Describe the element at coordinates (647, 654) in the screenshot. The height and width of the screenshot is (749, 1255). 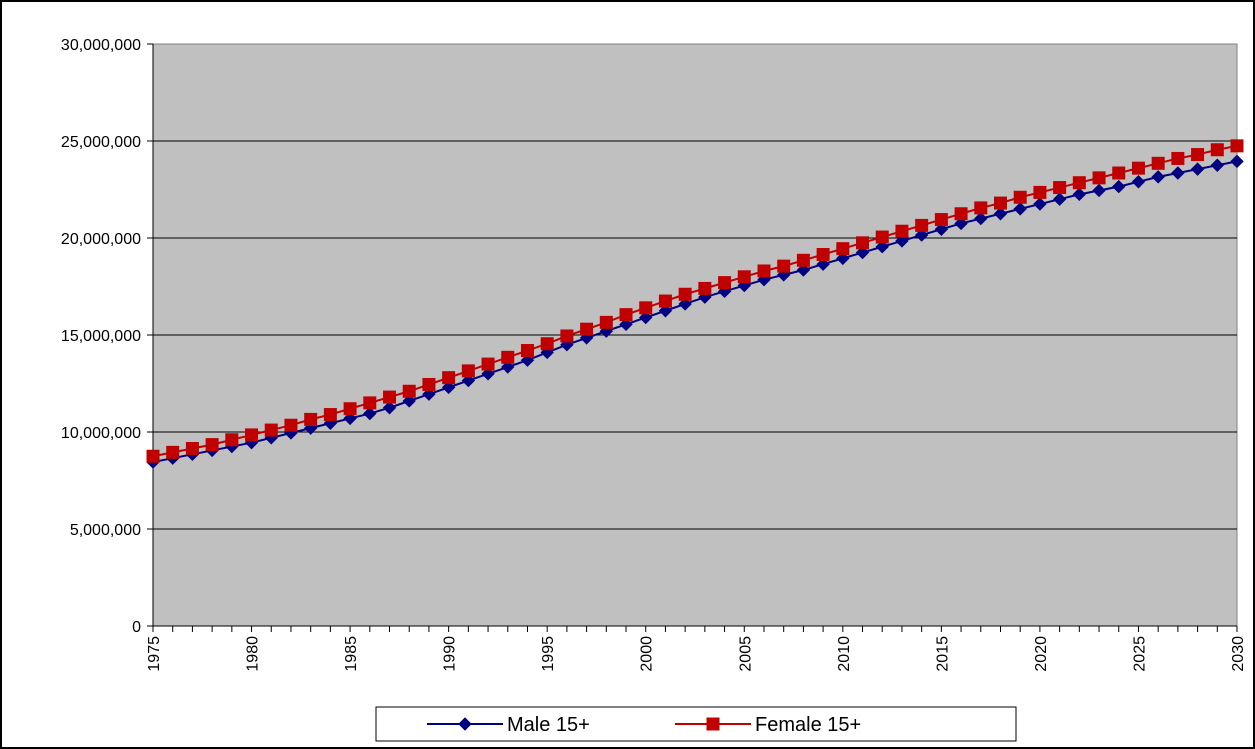
I see `x-tick-label: 2000` at that location.